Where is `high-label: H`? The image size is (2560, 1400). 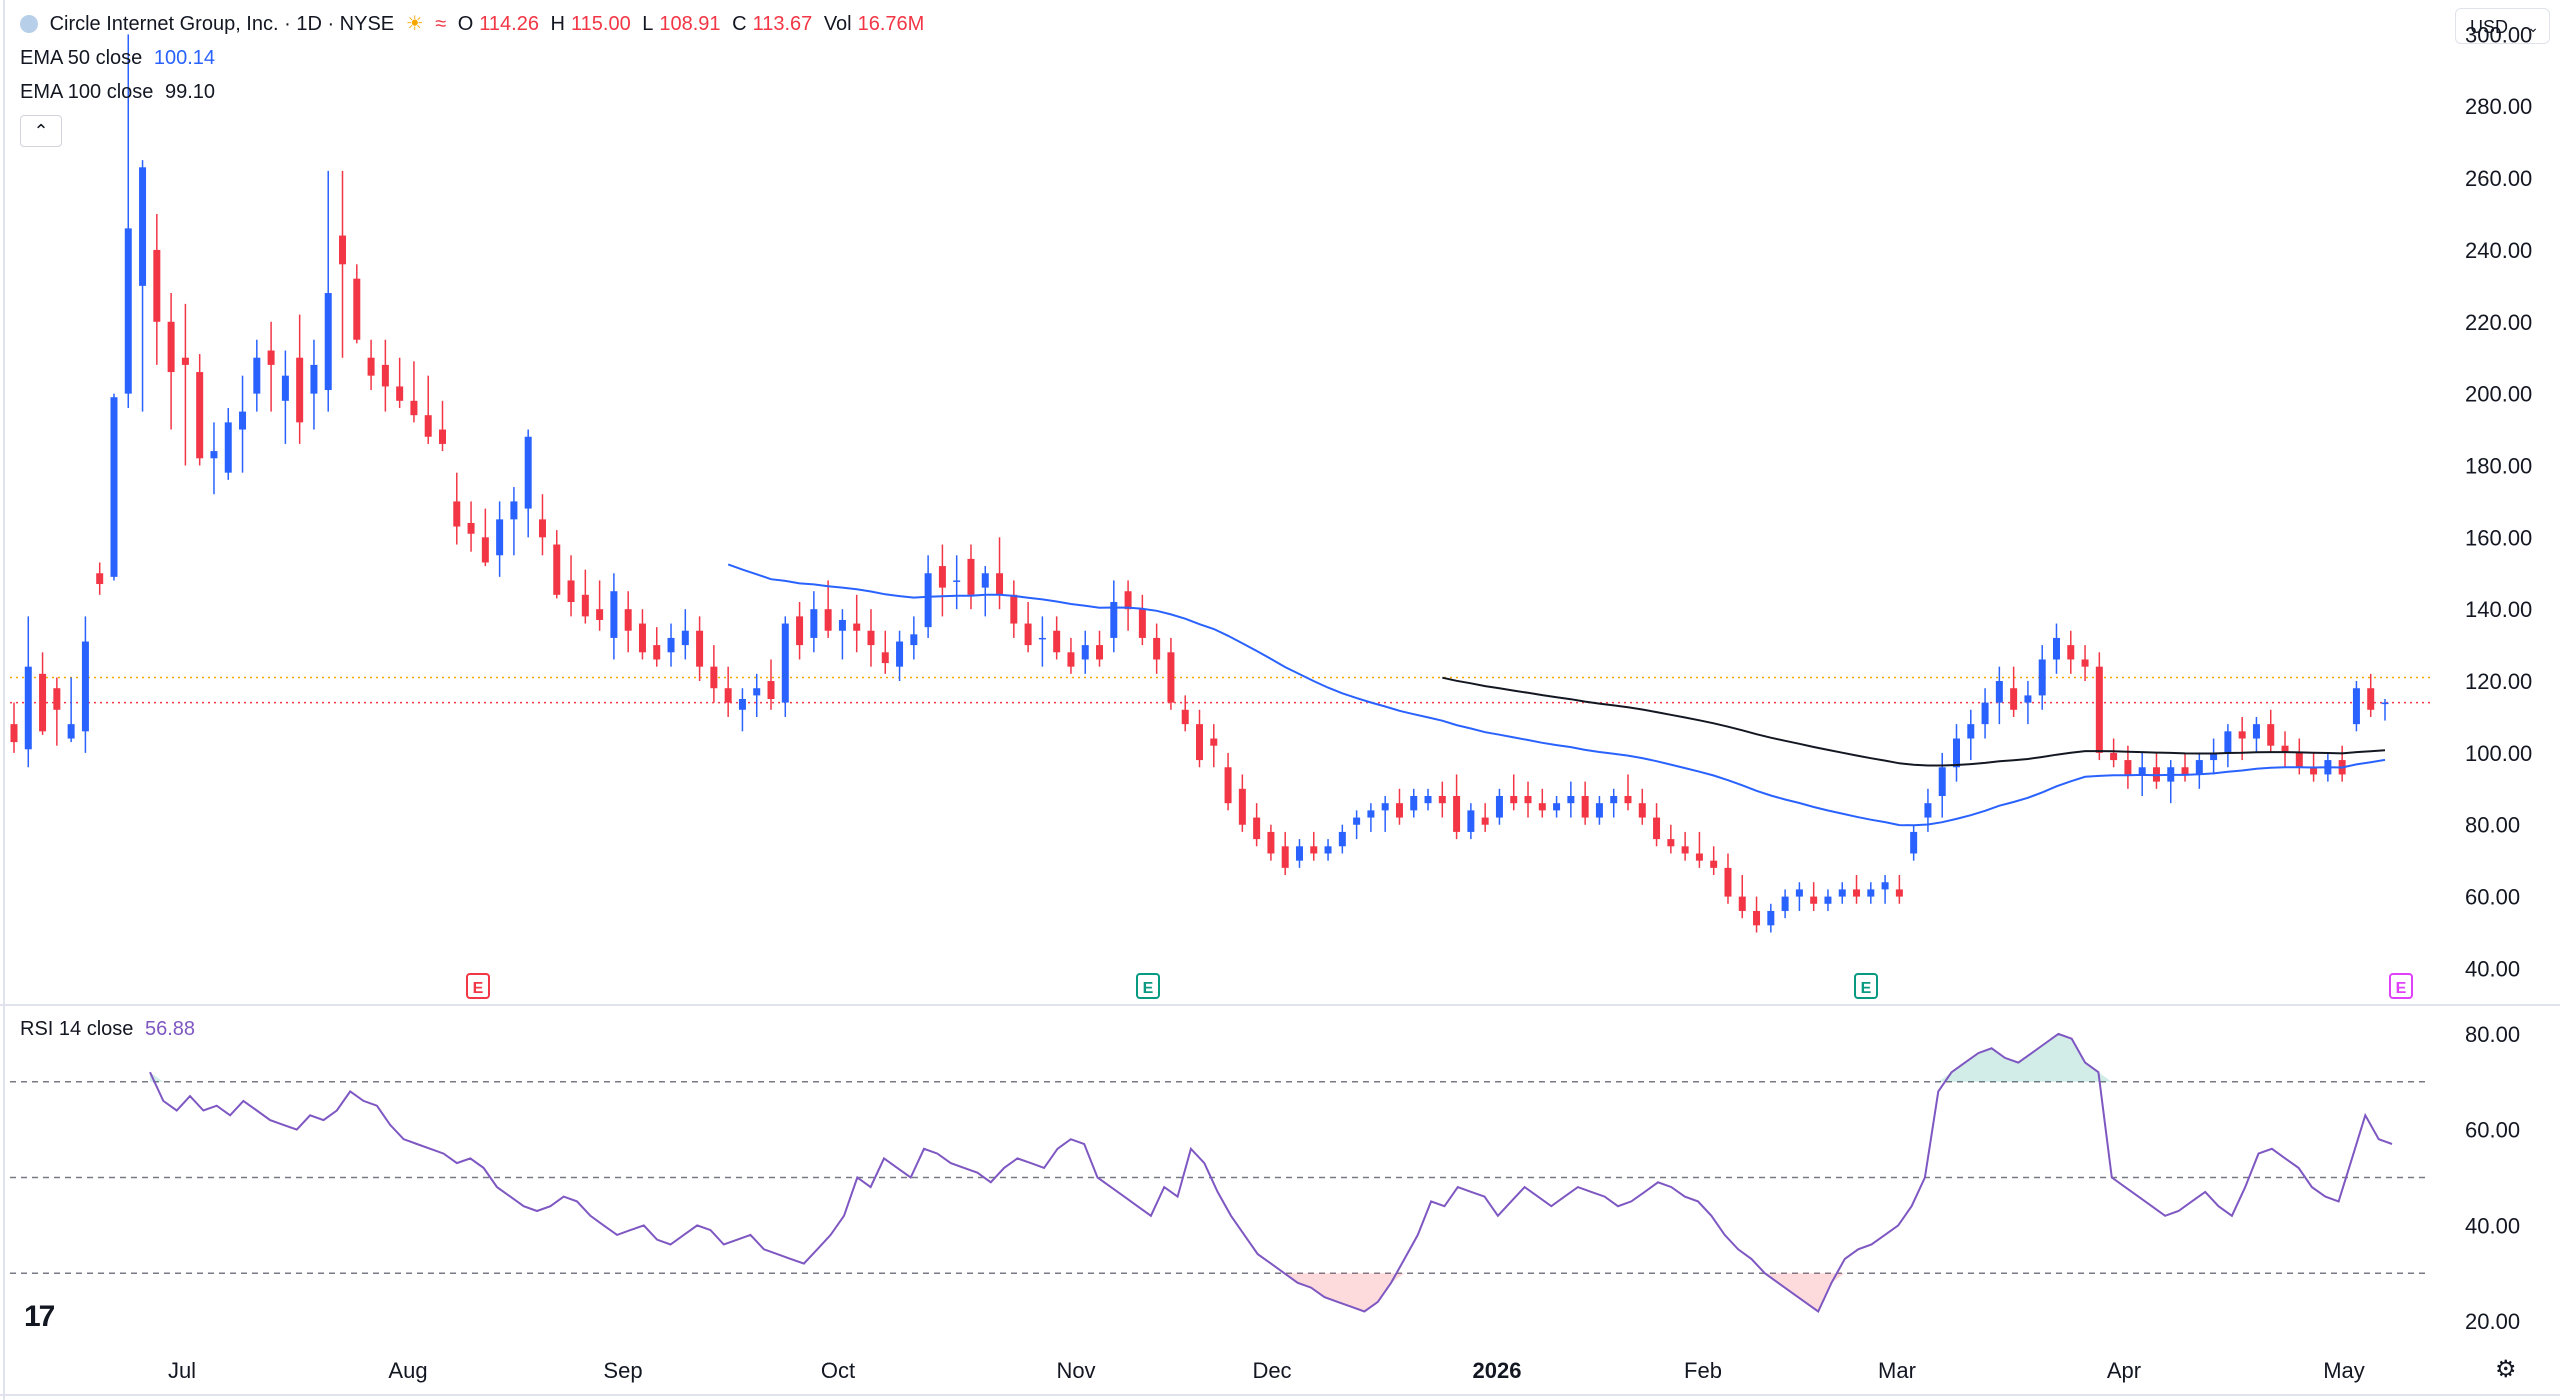 high-label: H is located at coordinates (557, 24).